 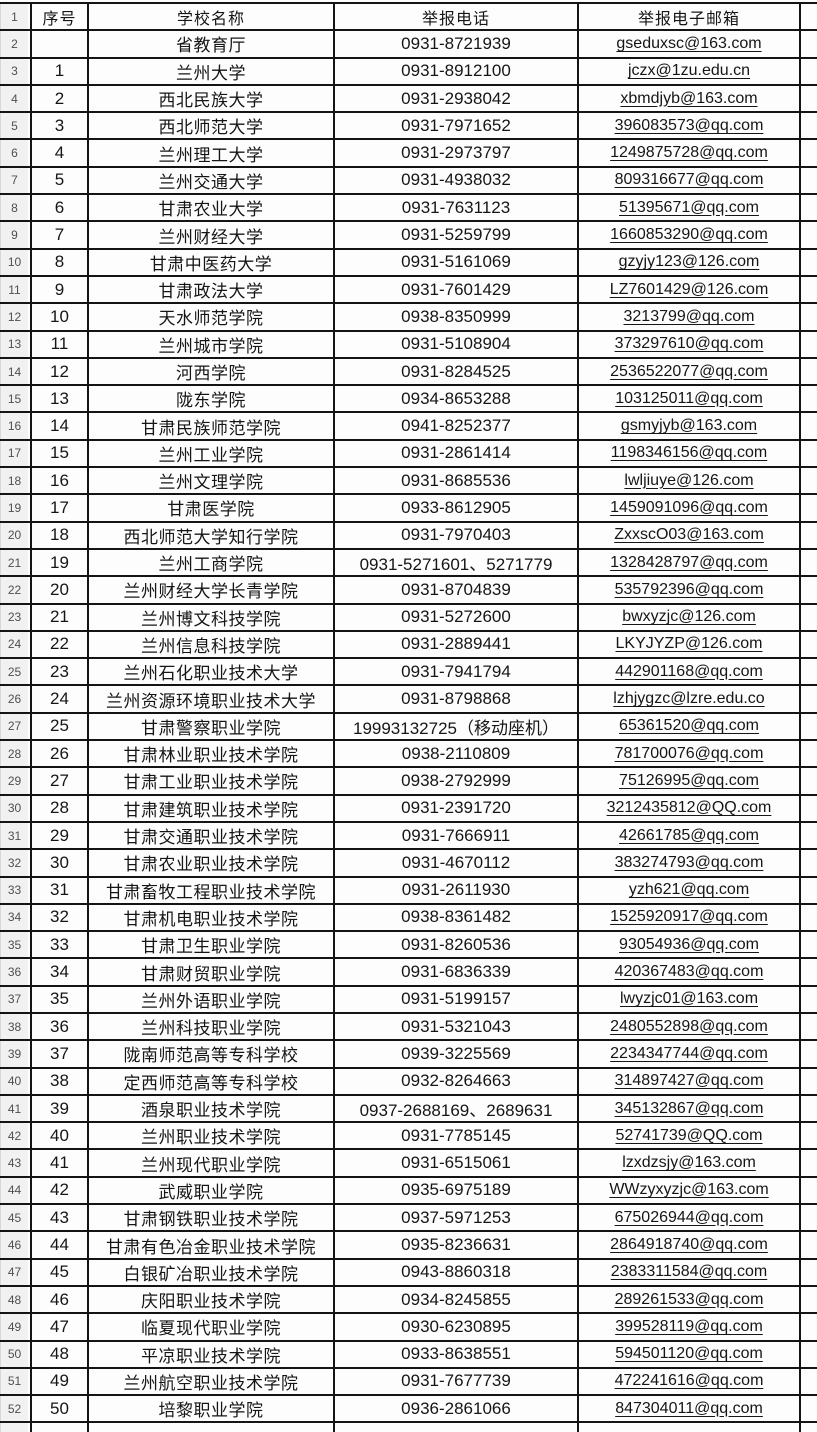 What do you see at coordinates (14, 890) in the screenshot?
I see `row-number-cell: 33` at bounding box center [14, 890].